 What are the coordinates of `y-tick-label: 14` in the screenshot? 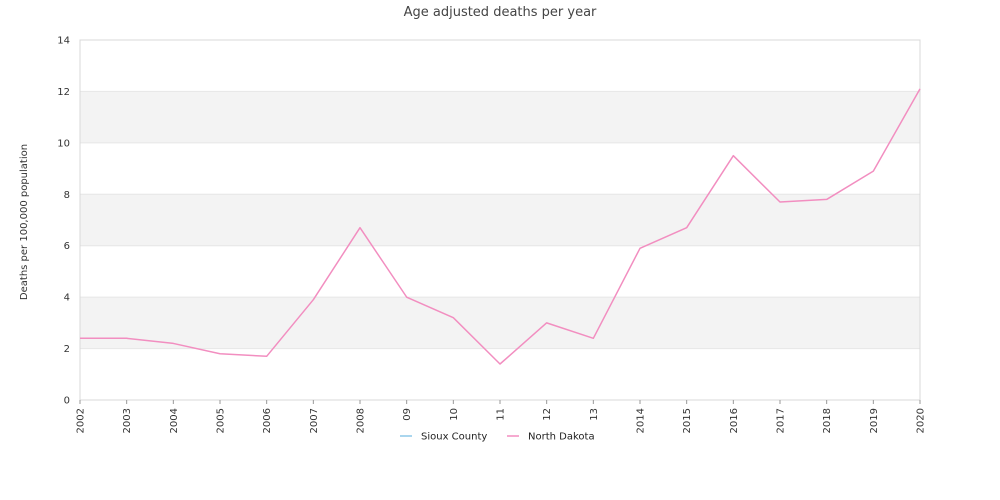 It's located at (63, 41).